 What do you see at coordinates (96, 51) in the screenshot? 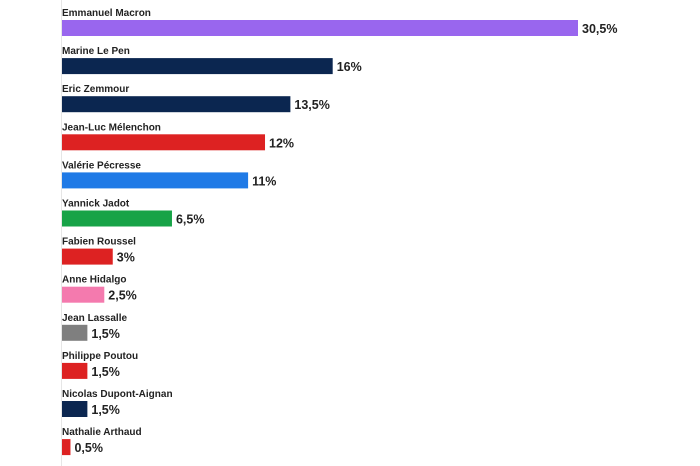
I see `candidate-label: Marine Le Pen` at bounding box center [96, 51].